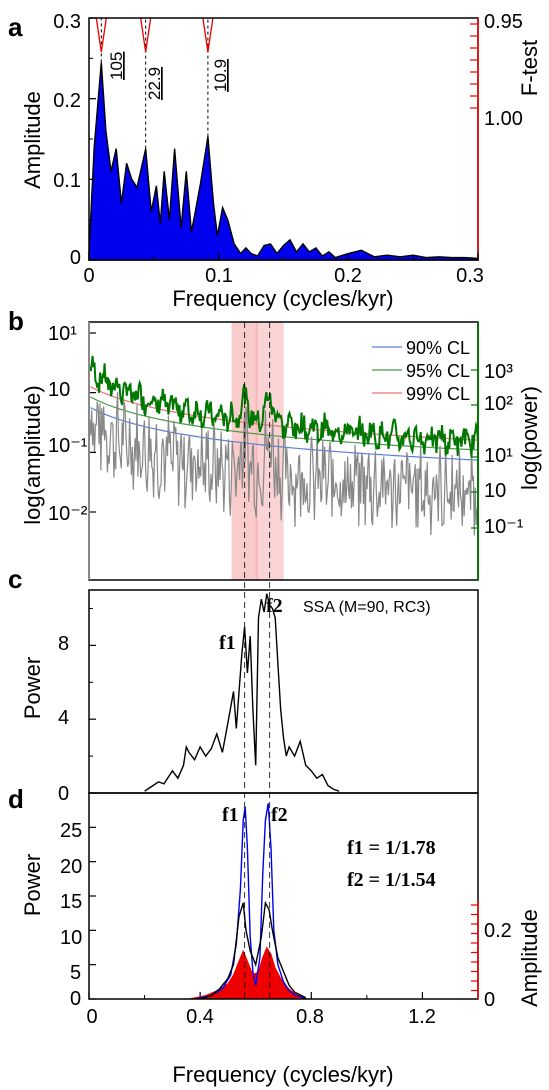  What do you see at coordinates (75, 973) in the screenshot?
I see `d-ytick-5: 5` at bounding box center [75, 973].